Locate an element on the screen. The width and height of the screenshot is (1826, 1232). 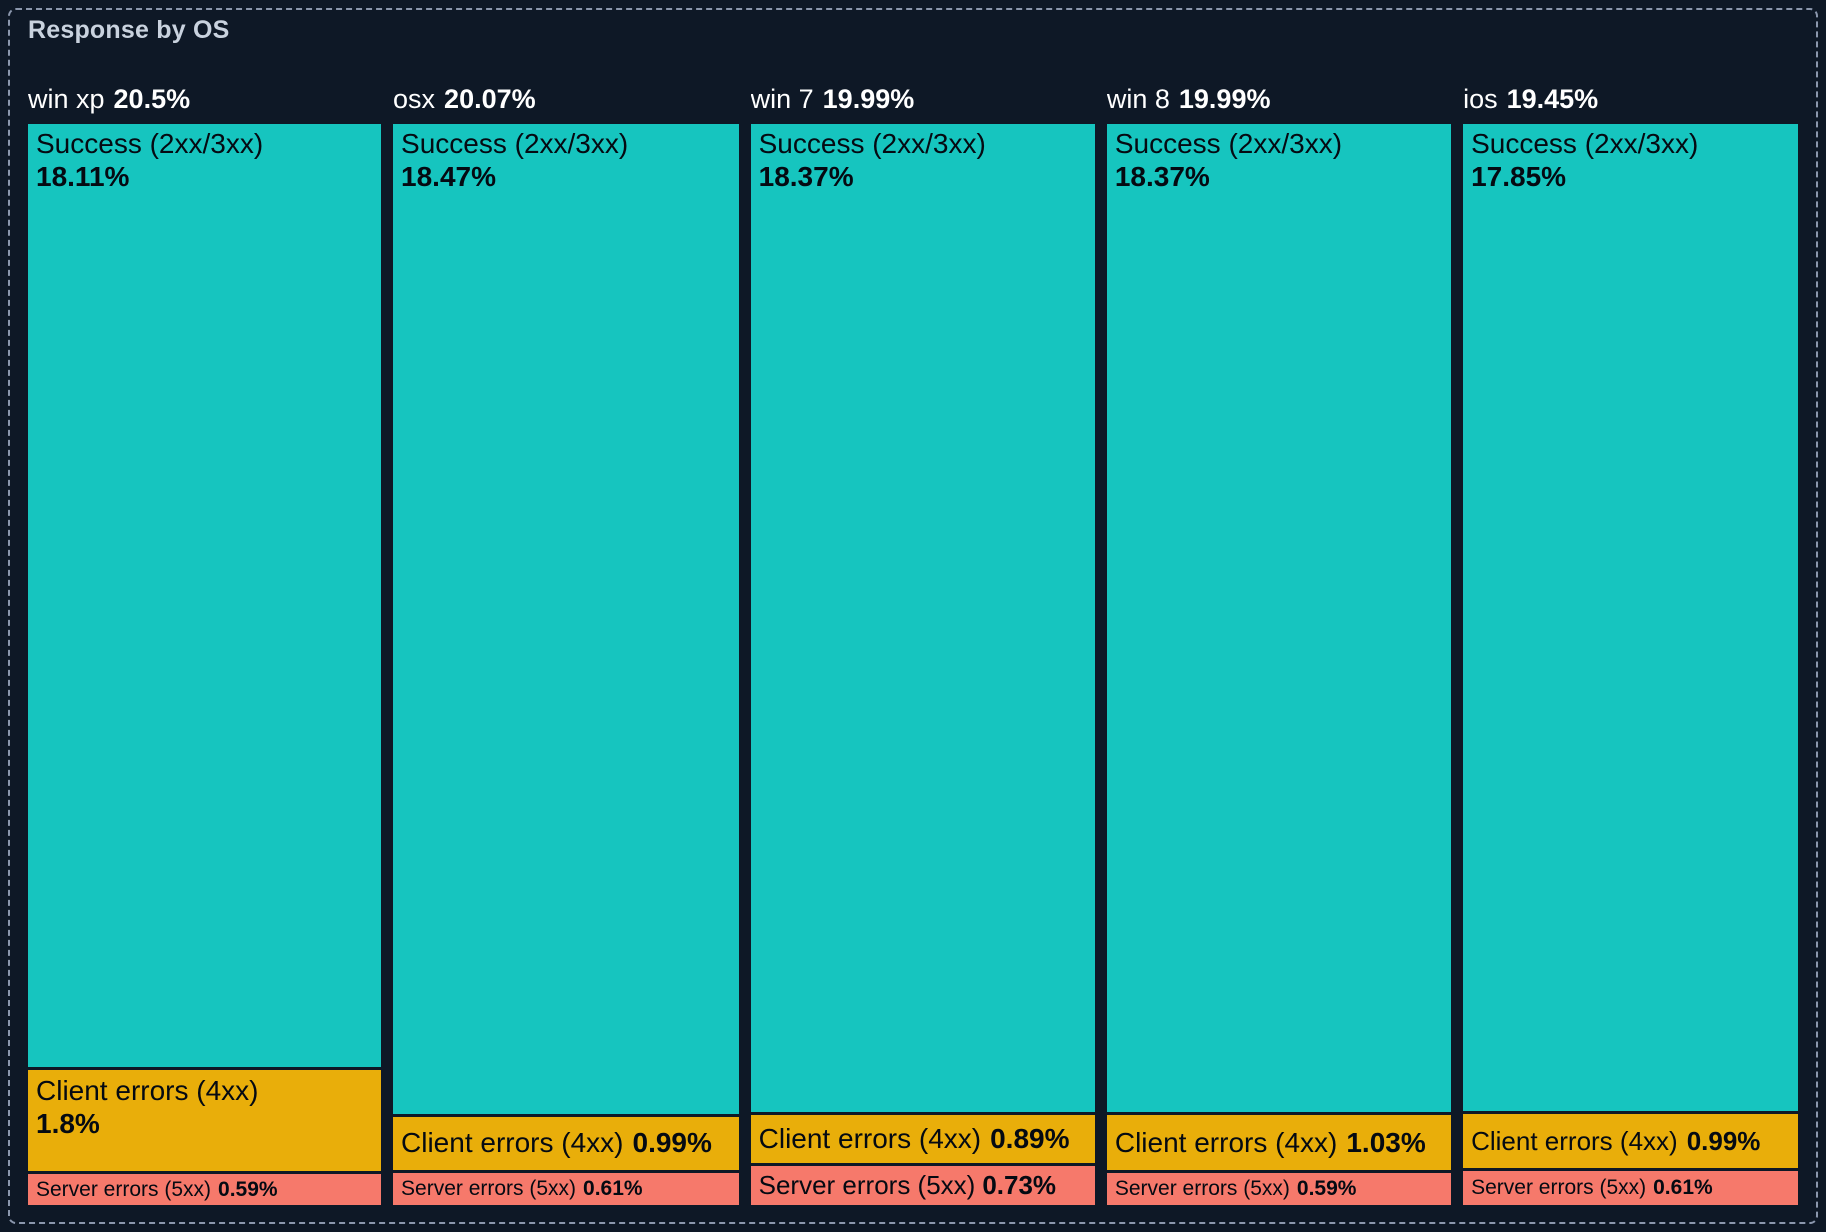
panel-title: Response by OS is located at coordinates (129, 30).